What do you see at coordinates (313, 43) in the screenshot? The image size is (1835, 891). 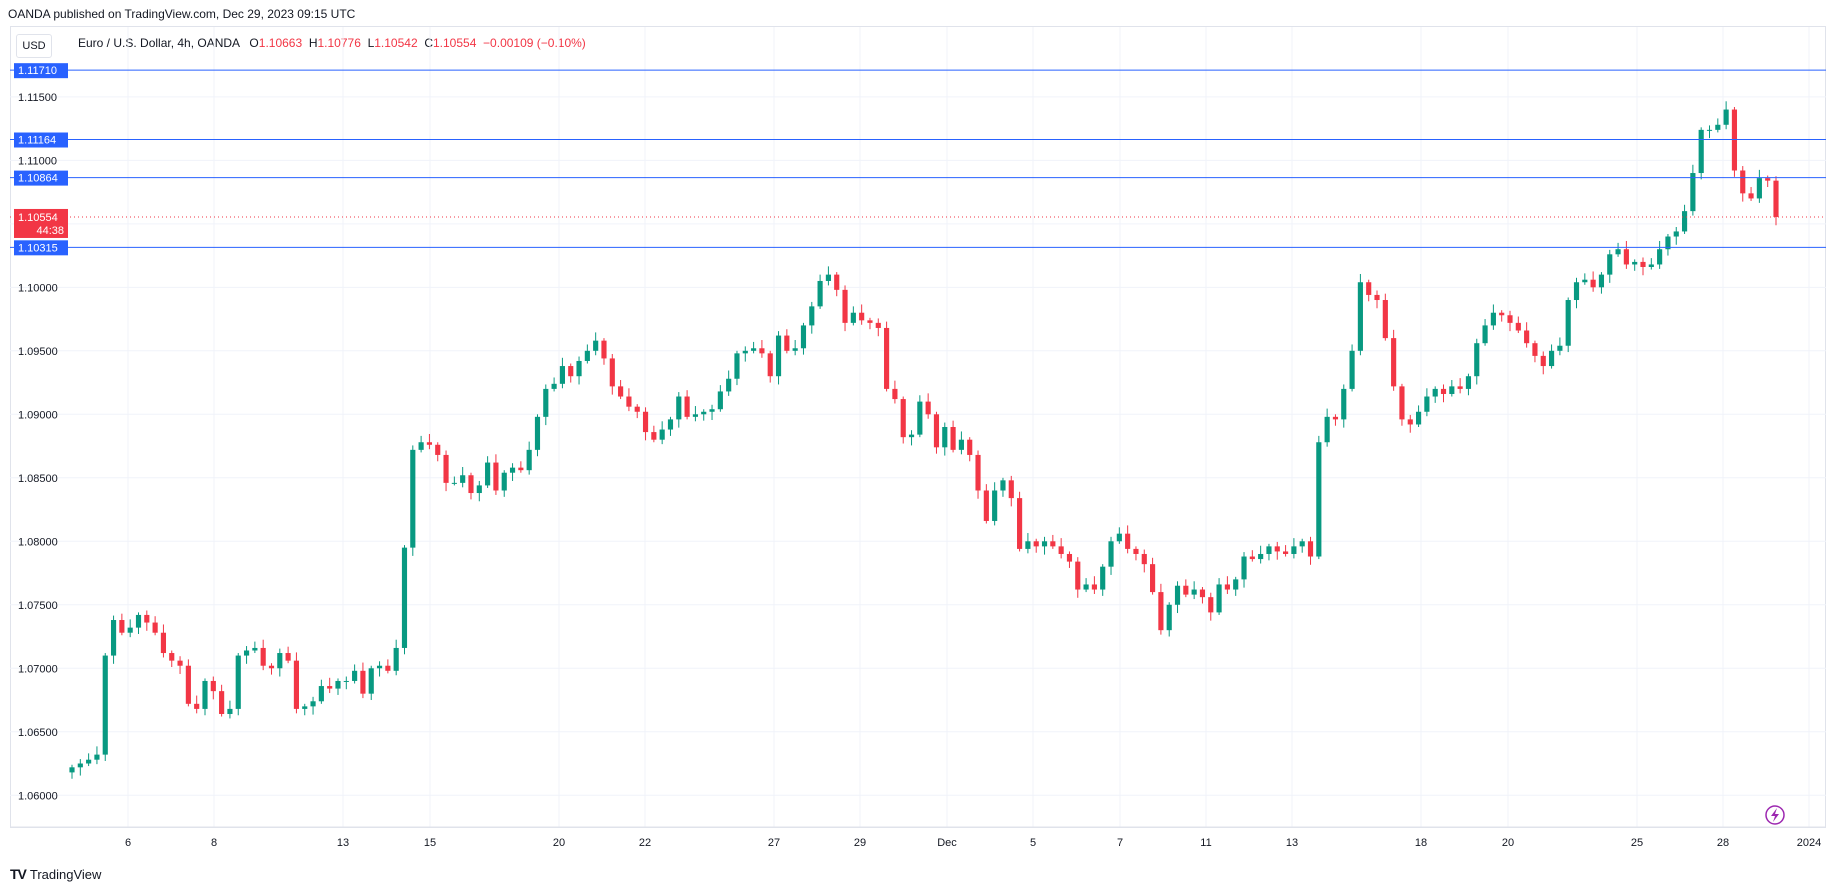 I see `high-label: H` at bounding box center [313, 43].